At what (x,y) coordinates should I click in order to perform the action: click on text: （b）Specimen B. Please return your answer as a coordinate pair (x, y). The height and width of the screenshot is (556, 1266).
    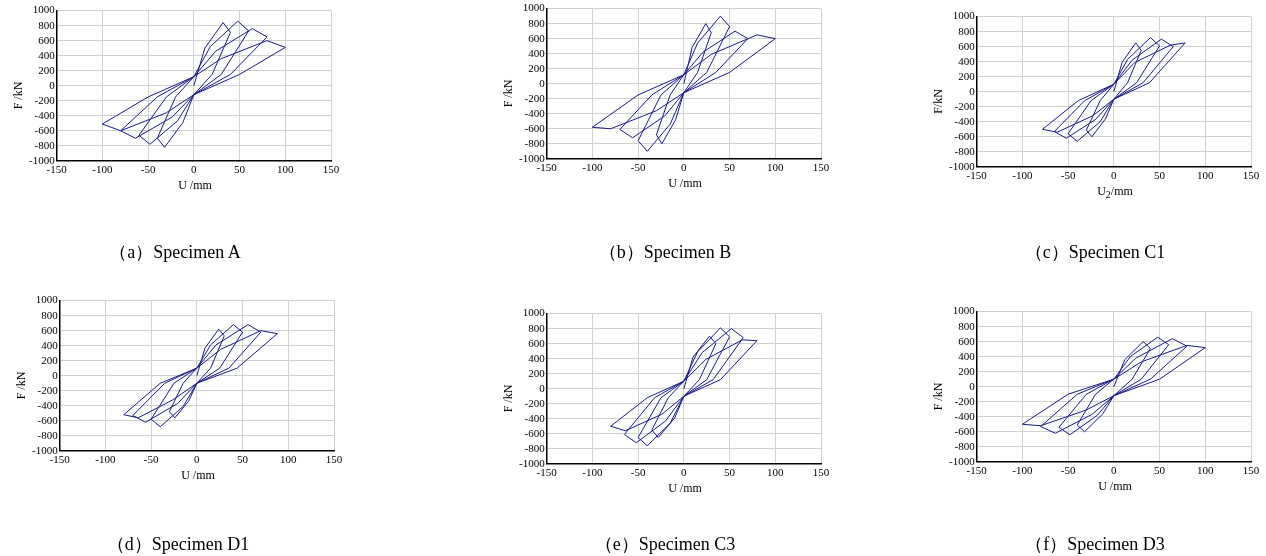
    Looking at the image, I should click on (665, 252).